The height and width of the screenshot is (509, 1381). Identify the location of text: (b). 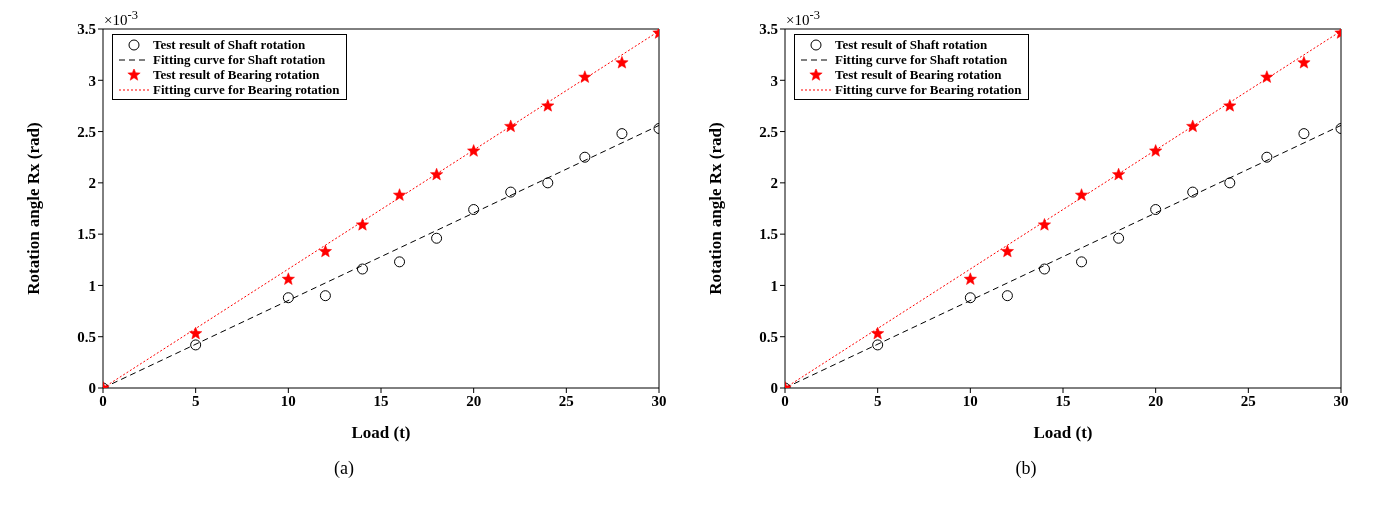
(1026, 468).